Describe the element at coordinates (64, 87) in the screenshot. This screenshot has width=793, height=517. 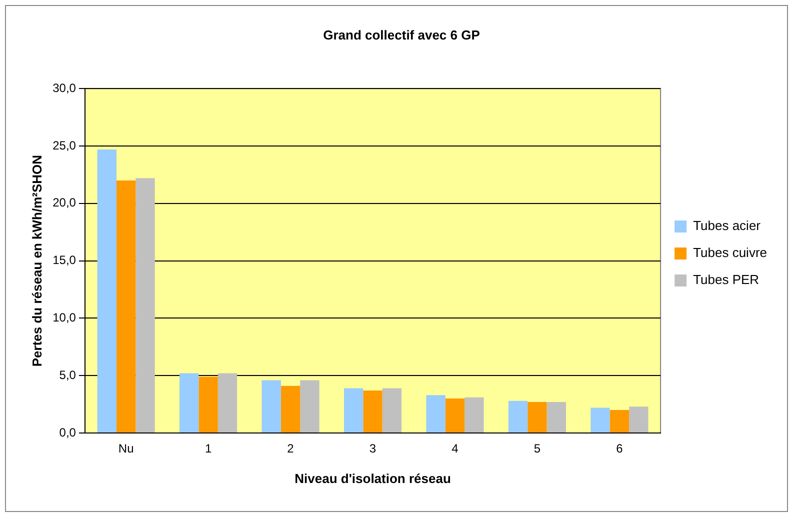
I see `y-tick-label: 30,0` at that location.